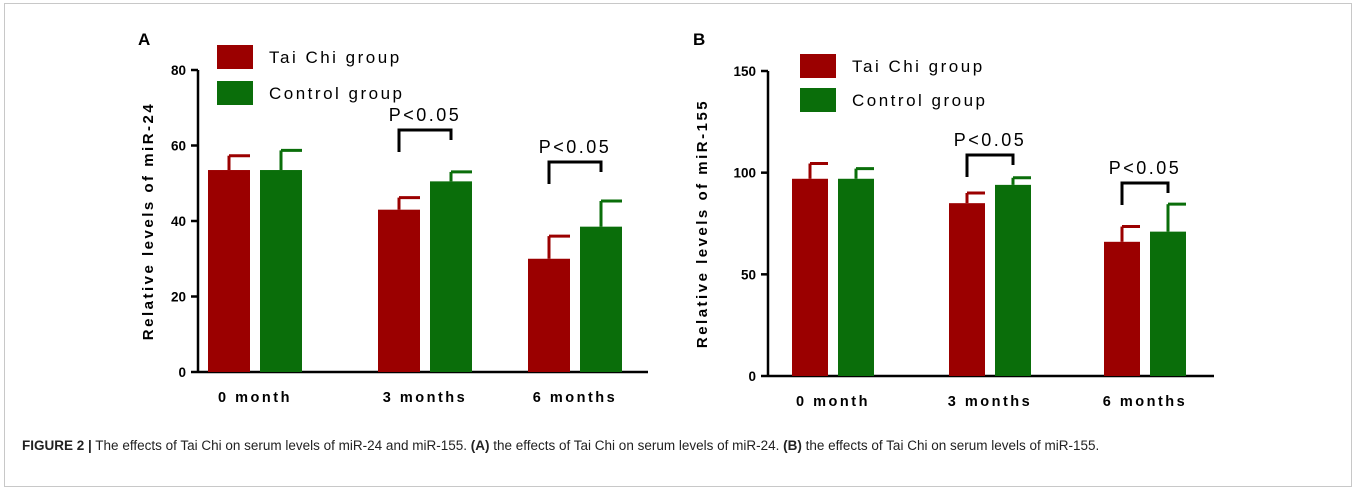 This screenshot has width=1357, height=492. I want to click on caption-label: FIGURE 2 |, so click(57, 445).